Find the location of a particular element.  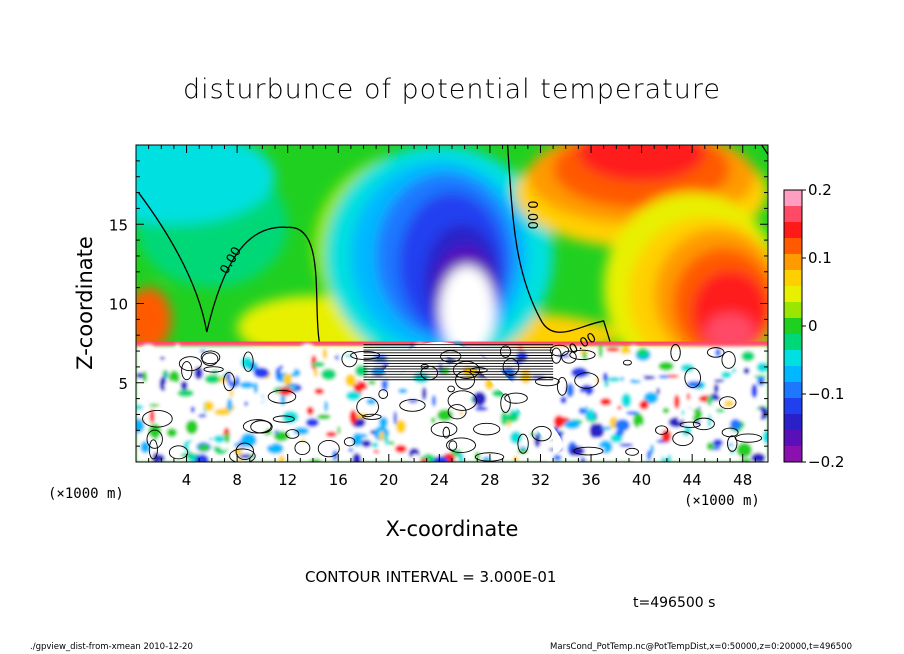

x-tick-label: 32 is located at coordinates (540, 480).